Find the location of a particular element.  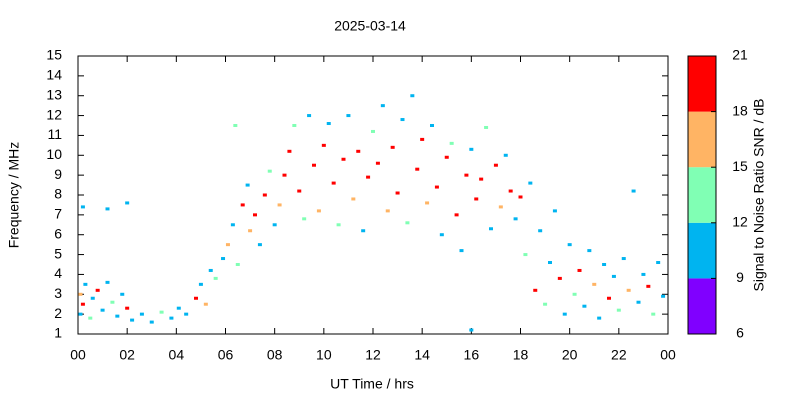

chart-title: 2025-03-14 is located at coordinates (370, 26).